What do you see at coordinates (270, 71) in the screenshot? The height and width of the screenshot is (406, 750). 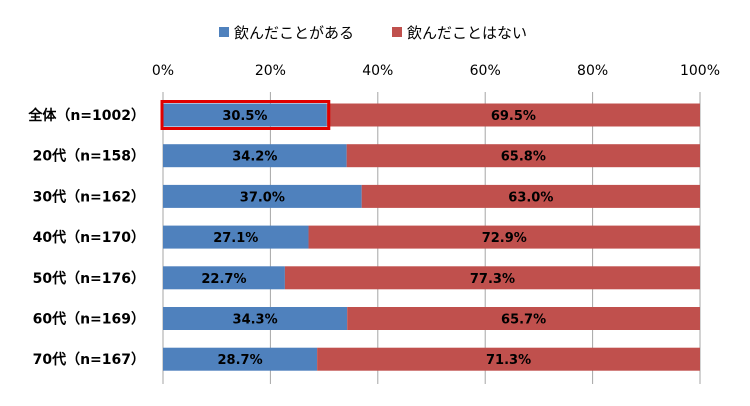 I see `x-tick-label-20: 20%` at bounding box center [270, 71].